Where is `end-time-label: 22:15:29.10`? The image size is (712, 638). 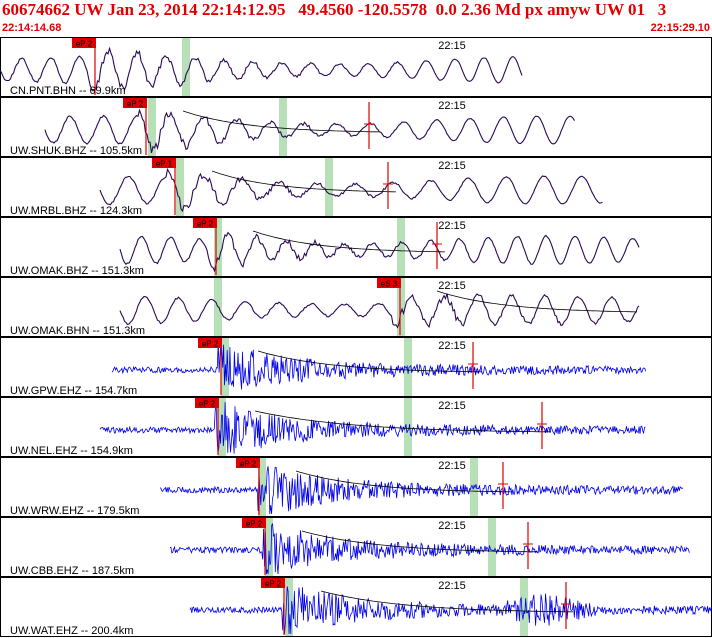
end-time-label: 22:15:29.10 is located at coordinates (680, 28).